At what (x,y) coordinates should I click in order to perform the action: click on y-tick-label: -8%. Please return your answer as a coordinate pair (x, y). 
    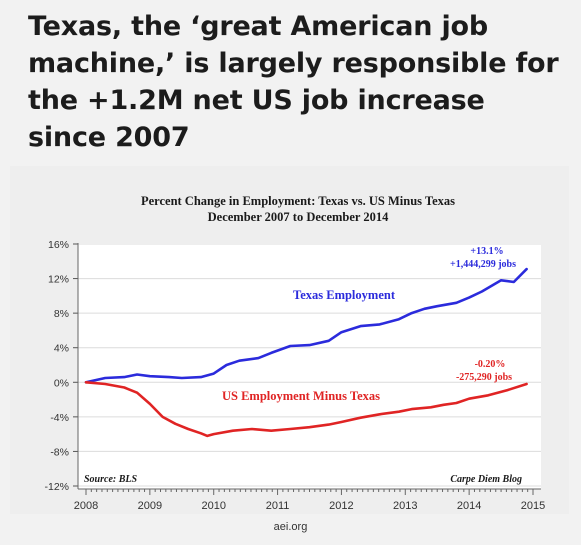
    Looking at the image, I should click on (59, 452).